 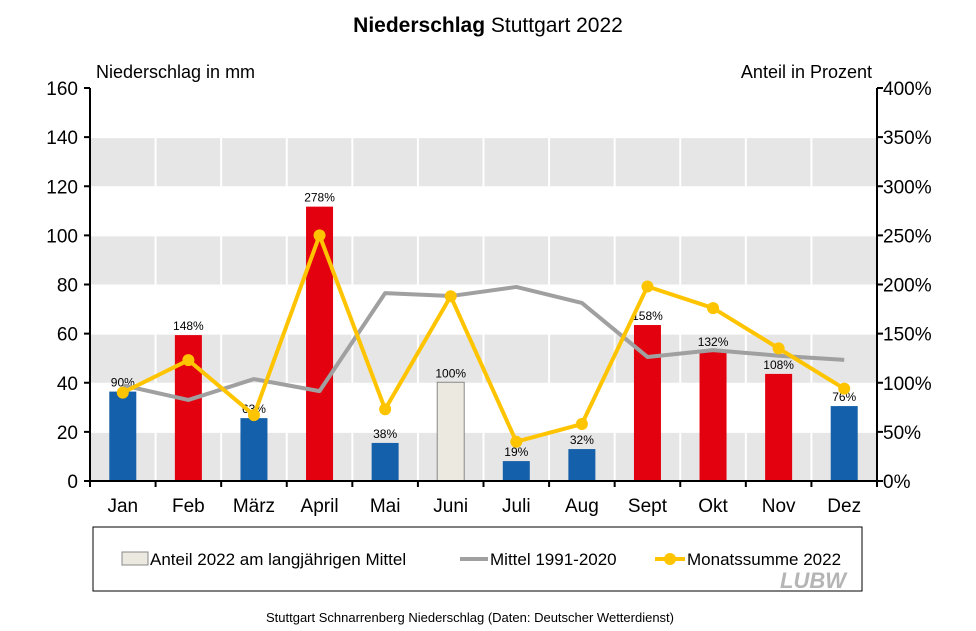 I want to click on point-Aug, so click(x=581, y=424).